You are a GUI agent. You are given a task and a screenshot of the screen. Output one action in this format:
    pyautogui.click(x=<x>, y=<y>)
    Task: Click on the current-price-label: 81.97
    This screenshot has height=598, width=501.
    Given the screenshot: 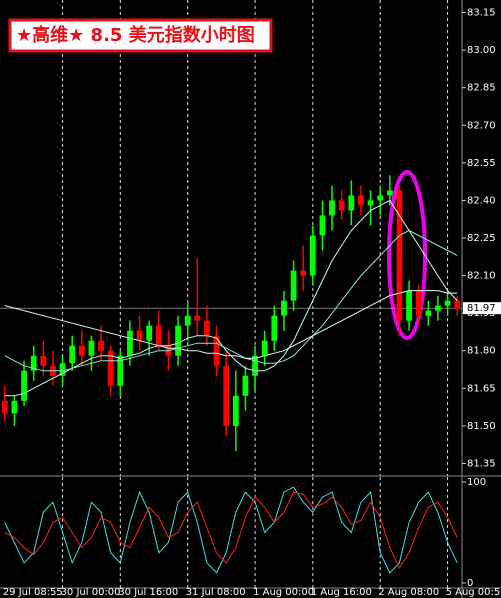 What is the action you would take?
    pyautogui.click(x=481, y=308)
    